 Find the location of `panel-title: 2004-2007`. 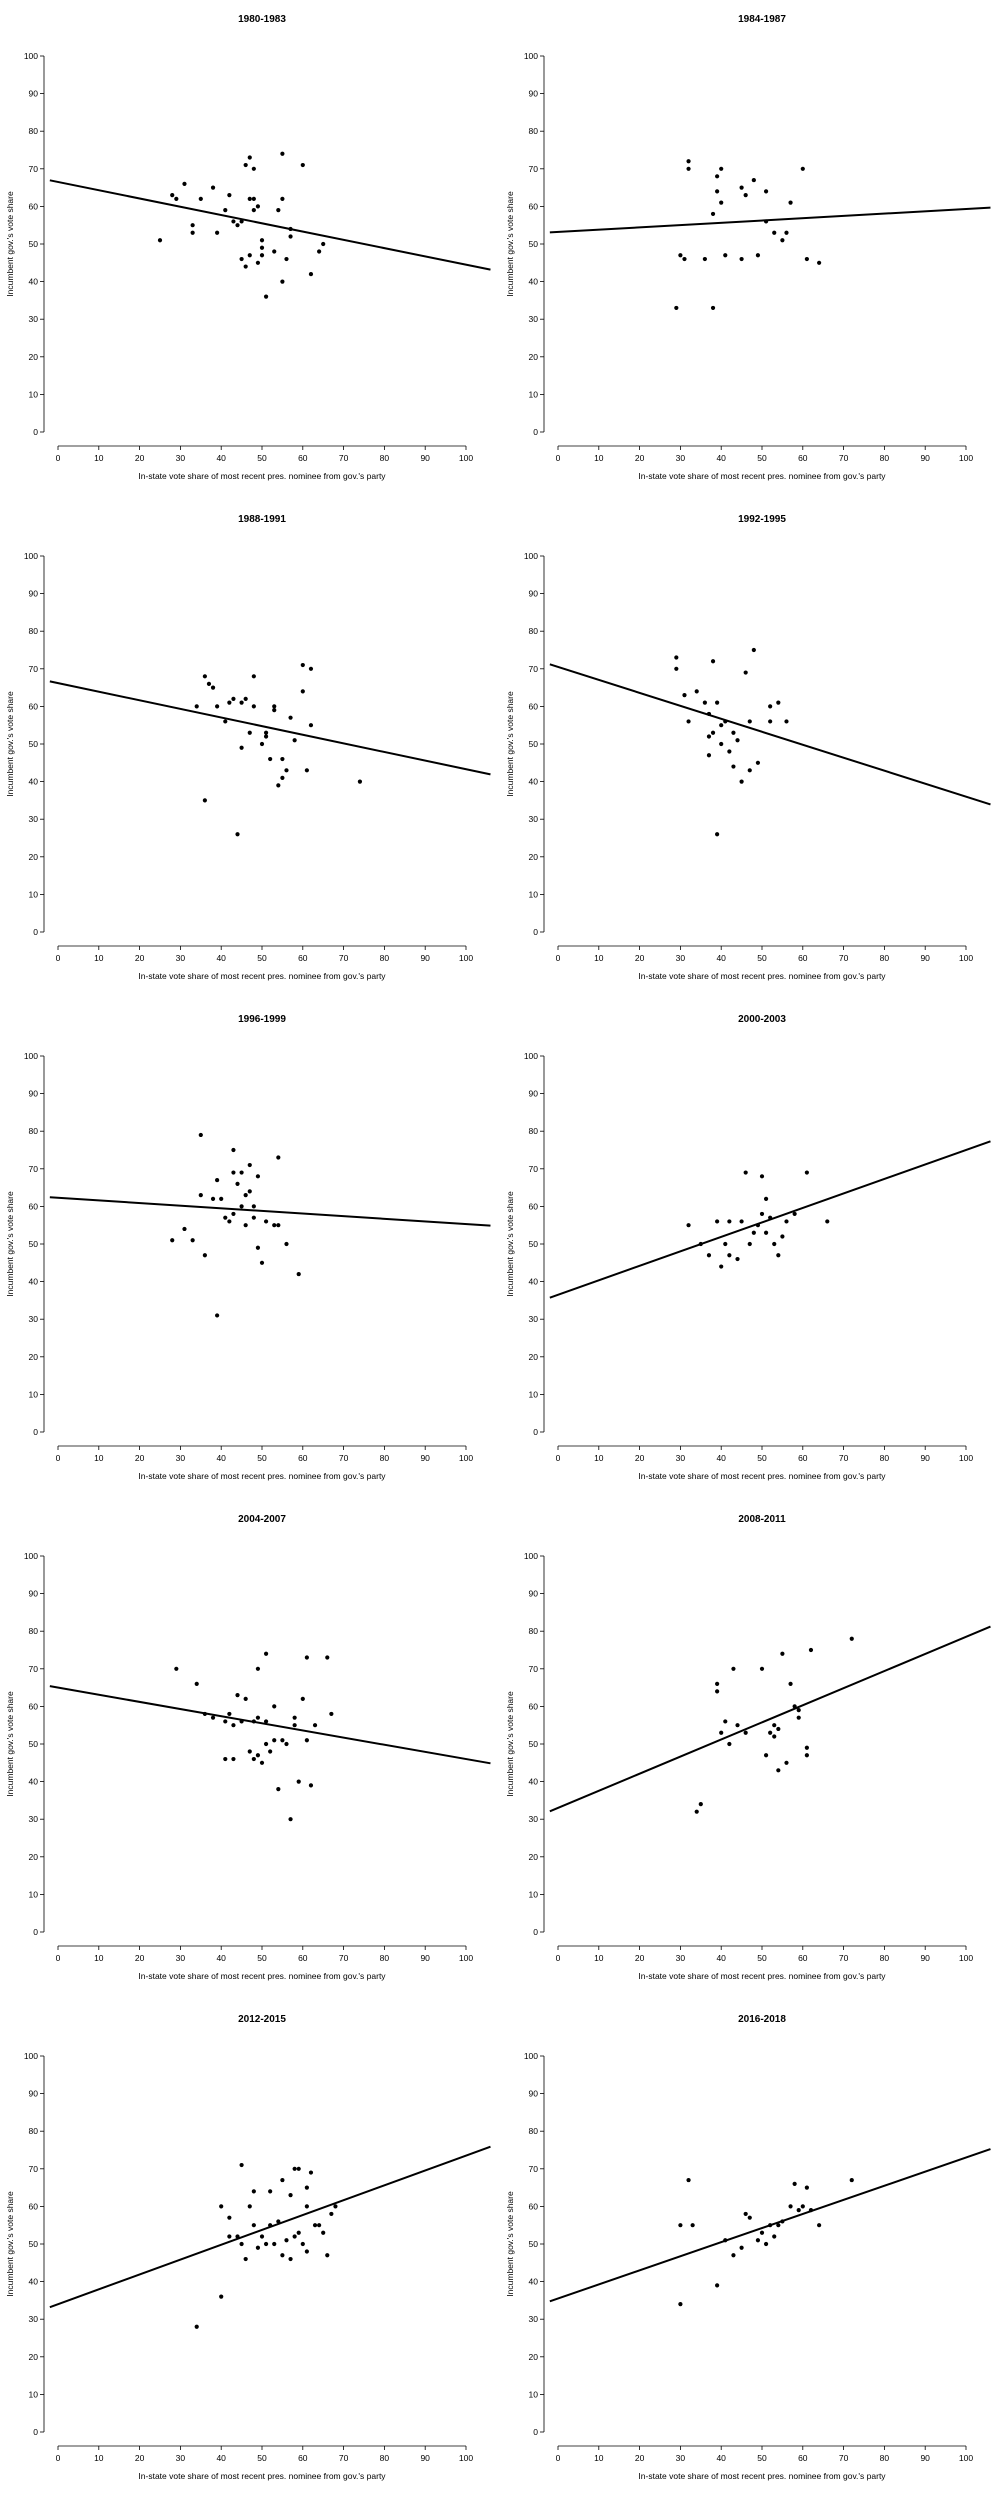

panel-title: 2004-2007 is located at coordinates (262, 1519).